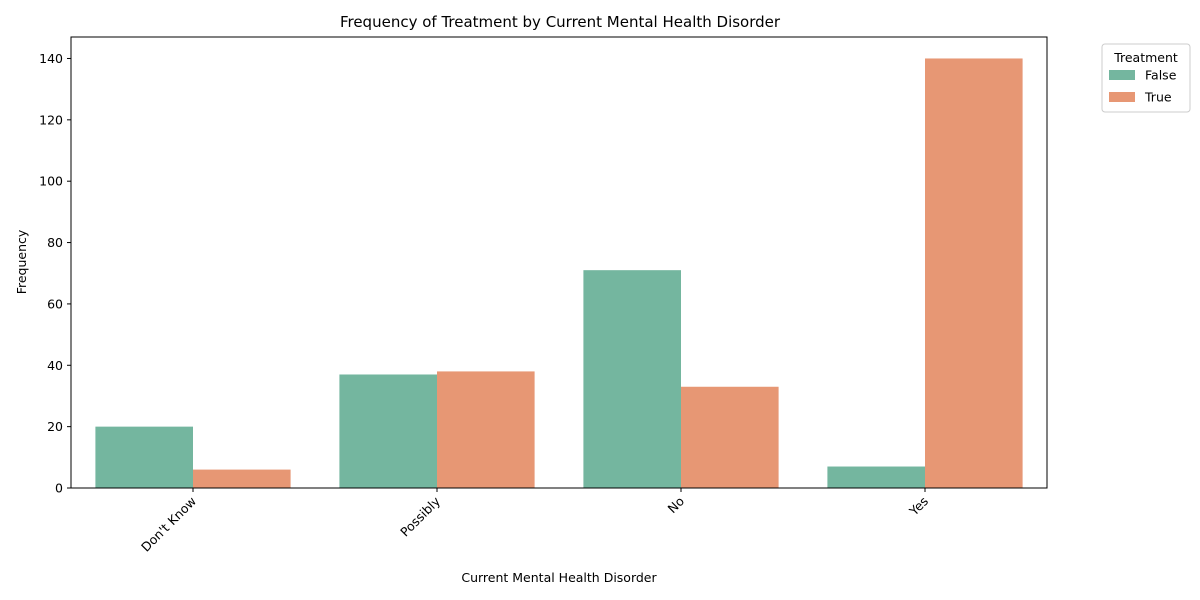 The height and width of the screenshot is (600, 1200). I want to click on legend-swatch-true, so click(1122, 97).